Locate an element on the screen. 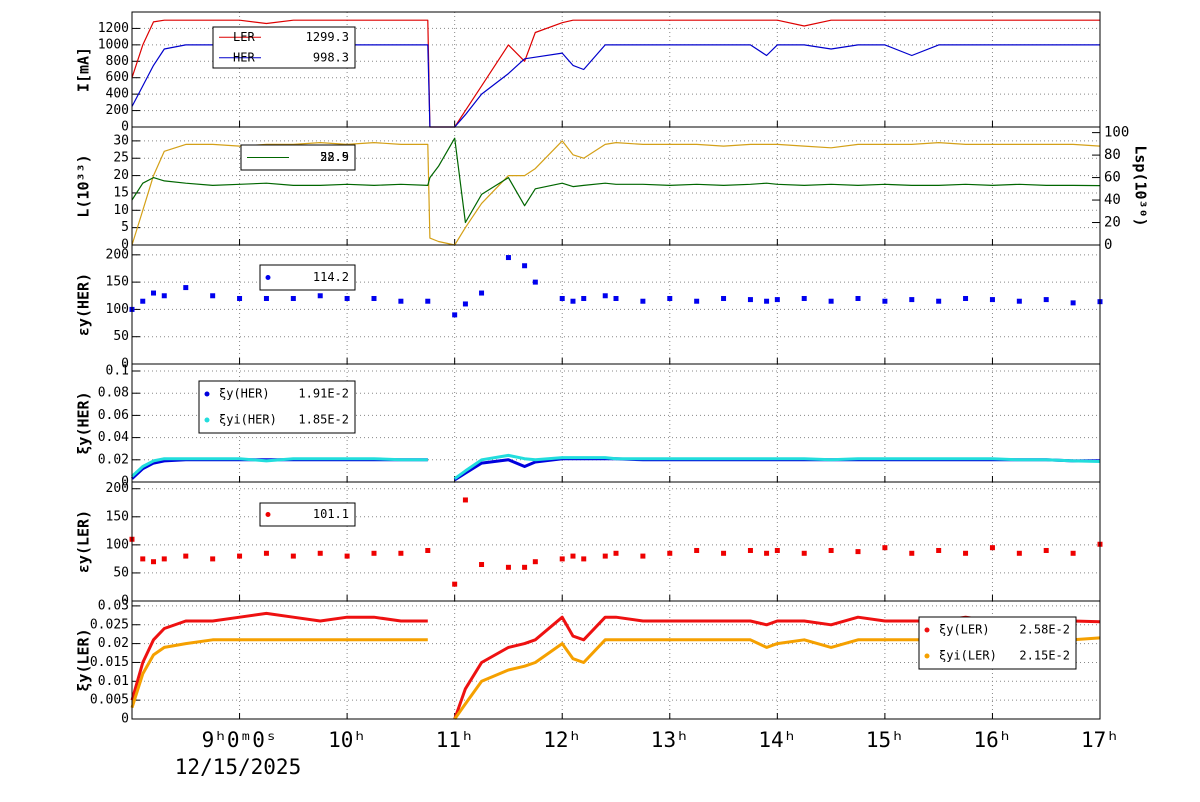 This screenshot has width=1200, height=802. x-tick-label: 9ʰ0ᵐ0ˢ is located at coordinates (240, 740).